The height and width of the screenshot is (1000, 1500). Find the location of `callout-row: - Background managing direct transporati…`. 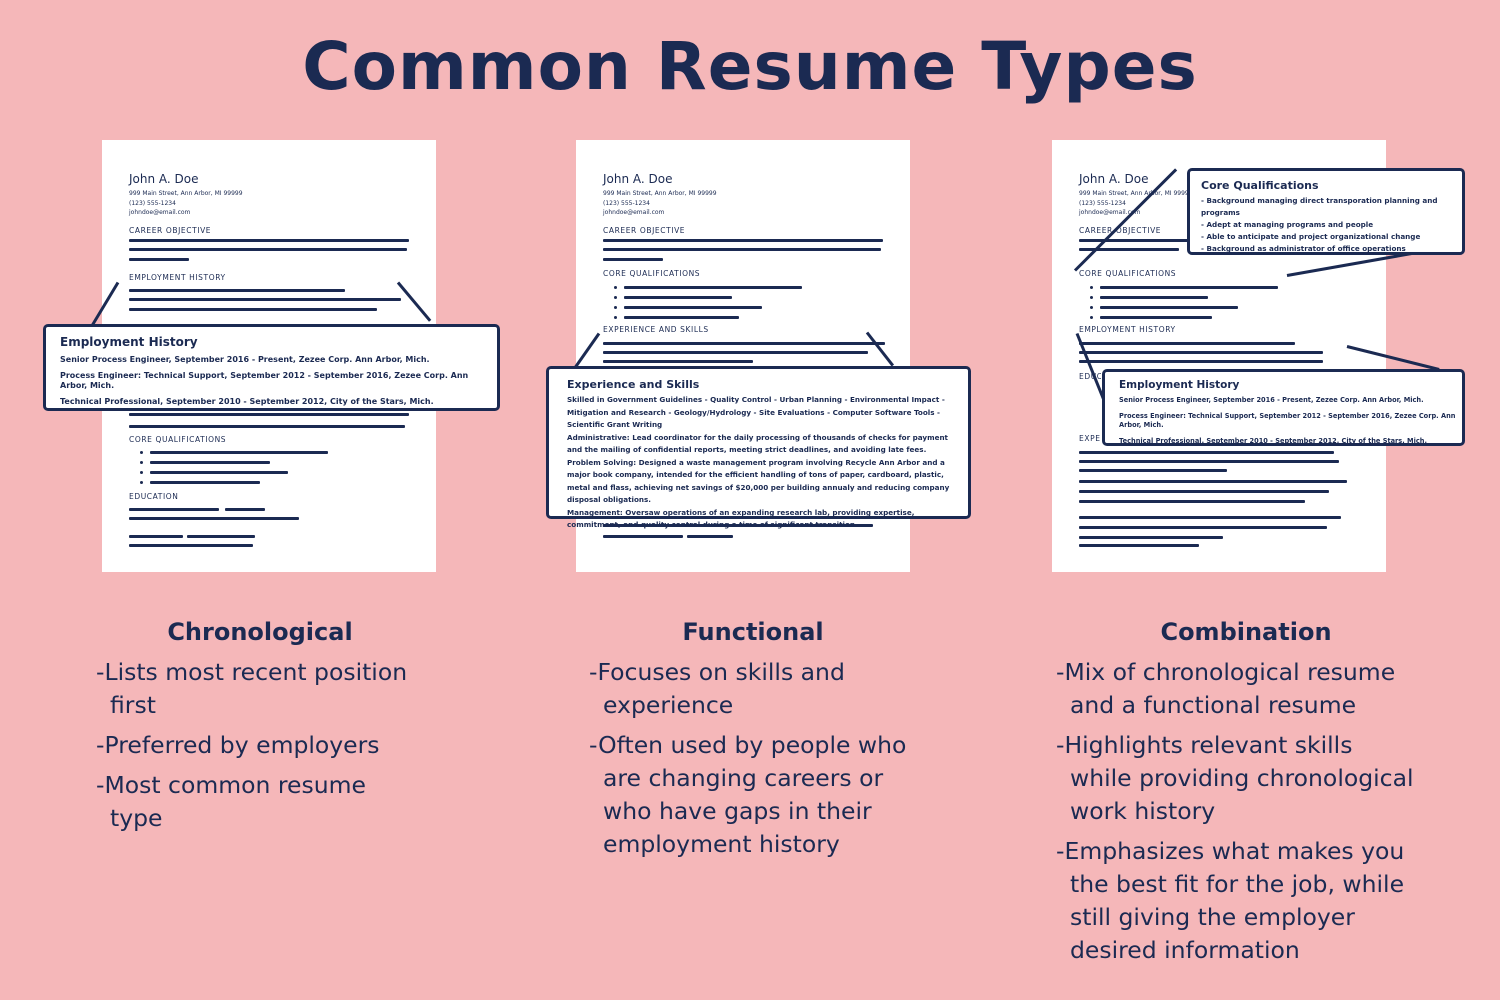

callout-row: - Background managing direct transporati… is located at coordinates (1319, 206).